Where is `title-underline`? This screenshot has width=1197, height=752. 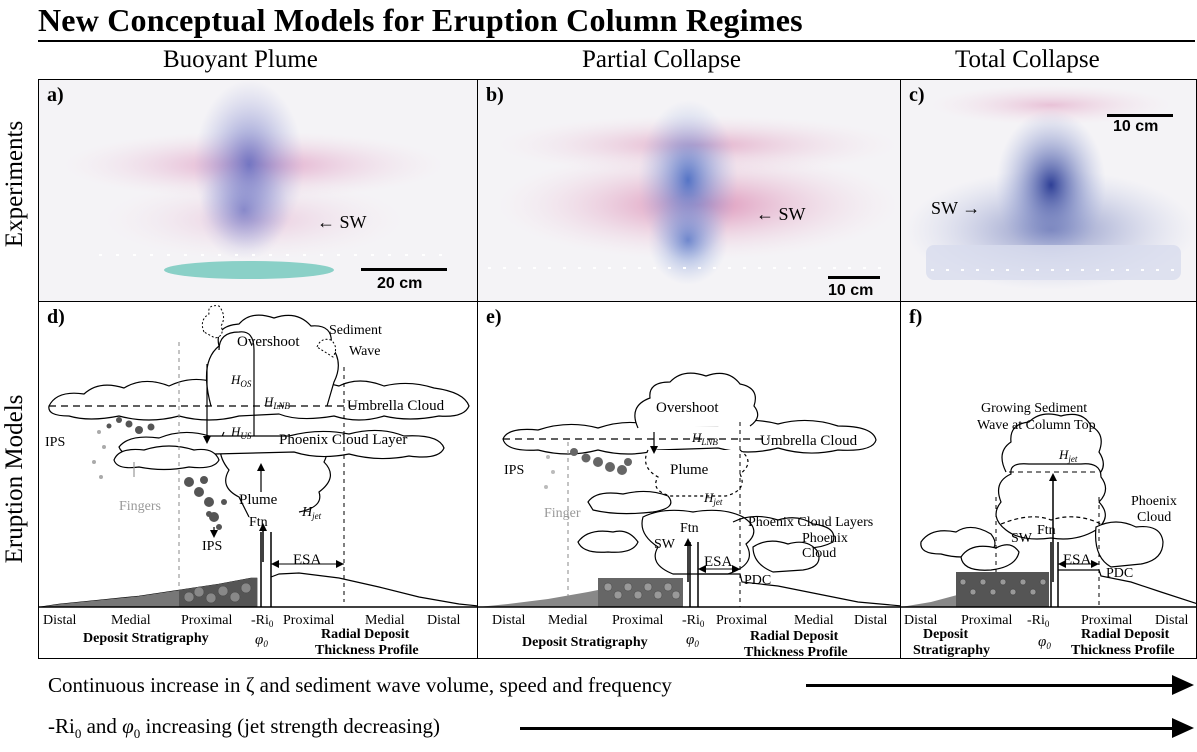
title-underline is located at coordinates (616, 41).